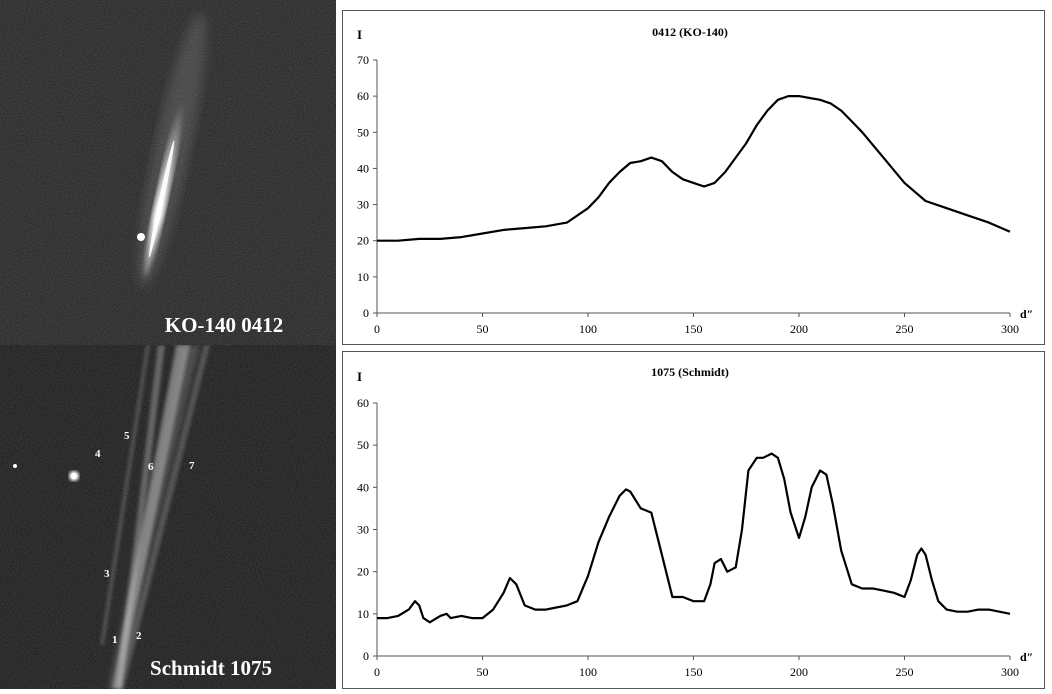  Describe the element at coordinates (192, 466) in the screenshot. I see `streak-label-7: 7` at that location.